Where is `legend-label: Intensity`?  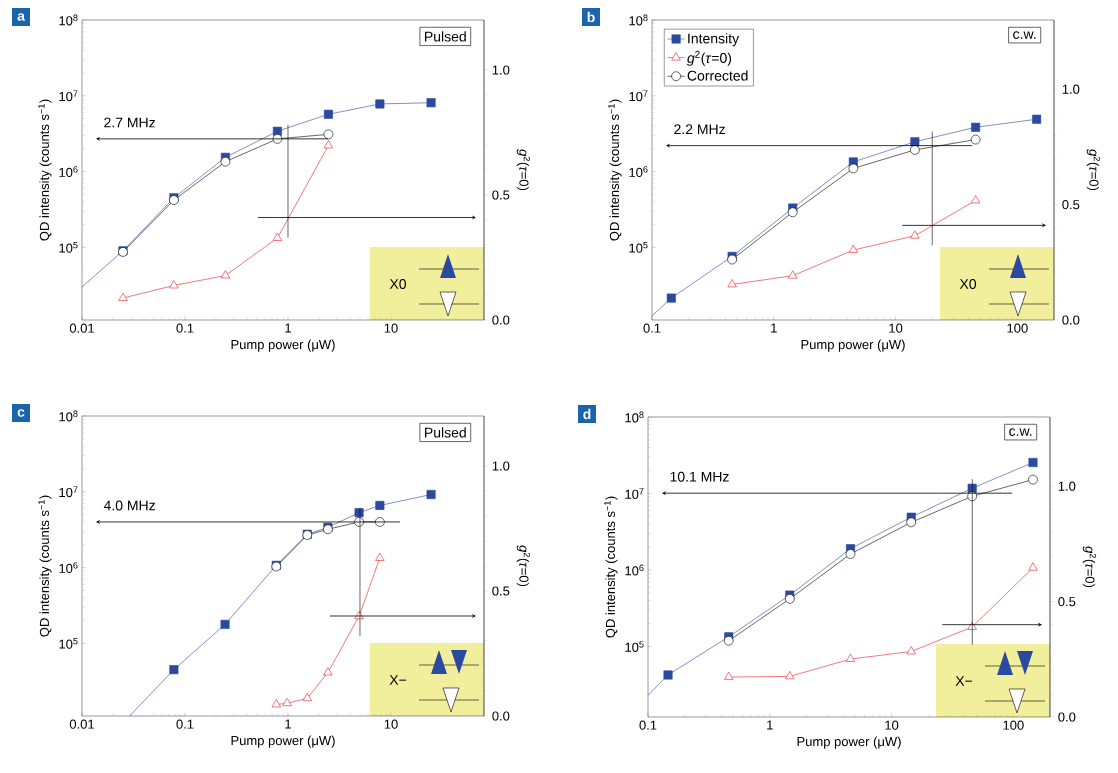 legend-label: Intensity is located at coordinates (714, 40).